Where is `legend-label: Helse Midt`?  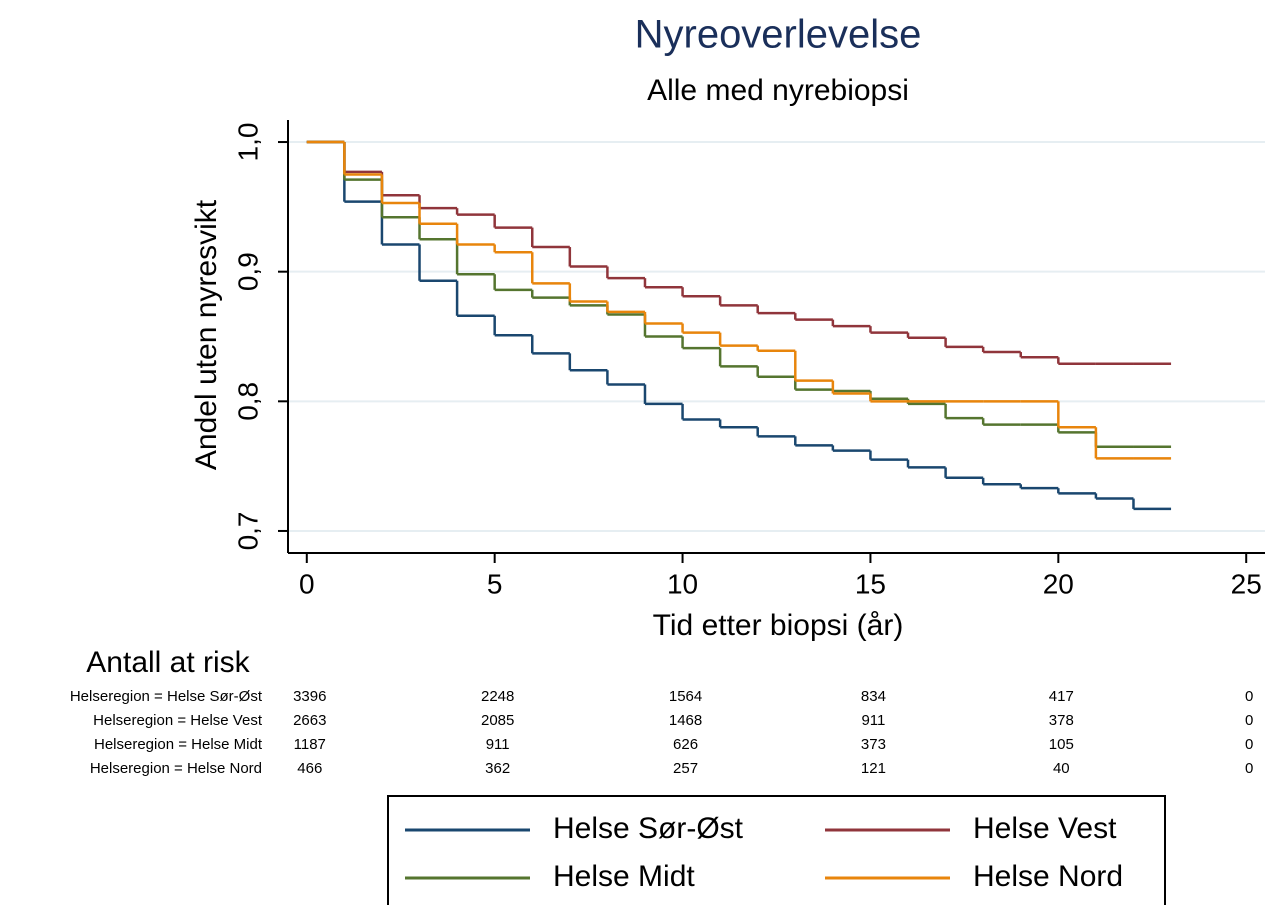
legend-label: Helse Midt is located at coordinates (624, 876).